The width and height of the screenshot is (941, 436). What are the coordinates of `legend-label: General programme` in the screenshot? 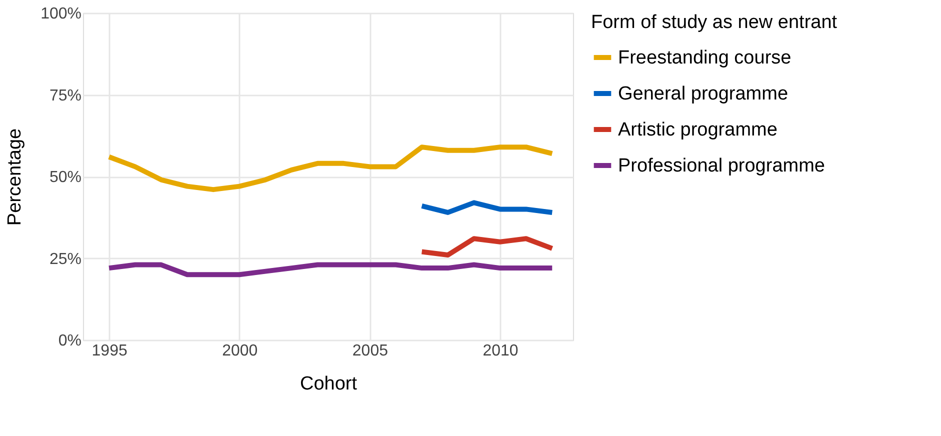 It's located at (703, 94).